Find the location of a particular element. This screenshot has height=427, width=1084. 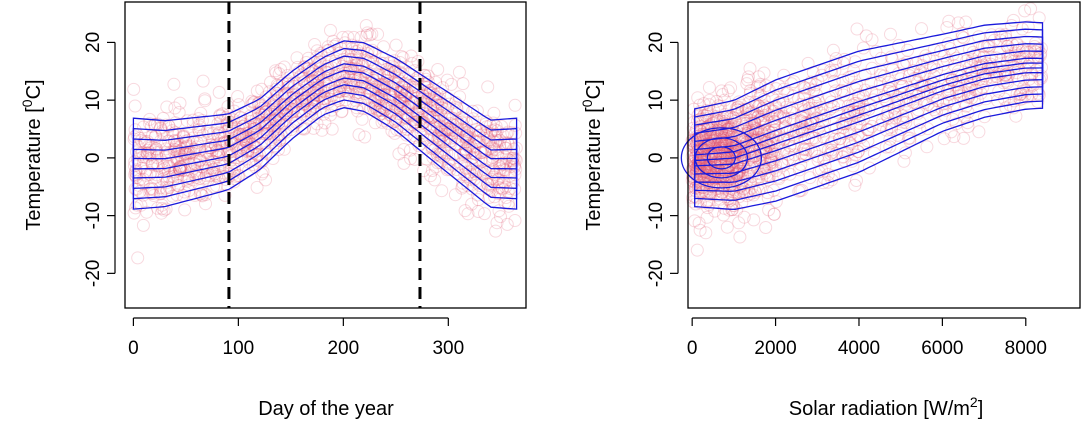

contour-line is located at coordinates (325, 119).